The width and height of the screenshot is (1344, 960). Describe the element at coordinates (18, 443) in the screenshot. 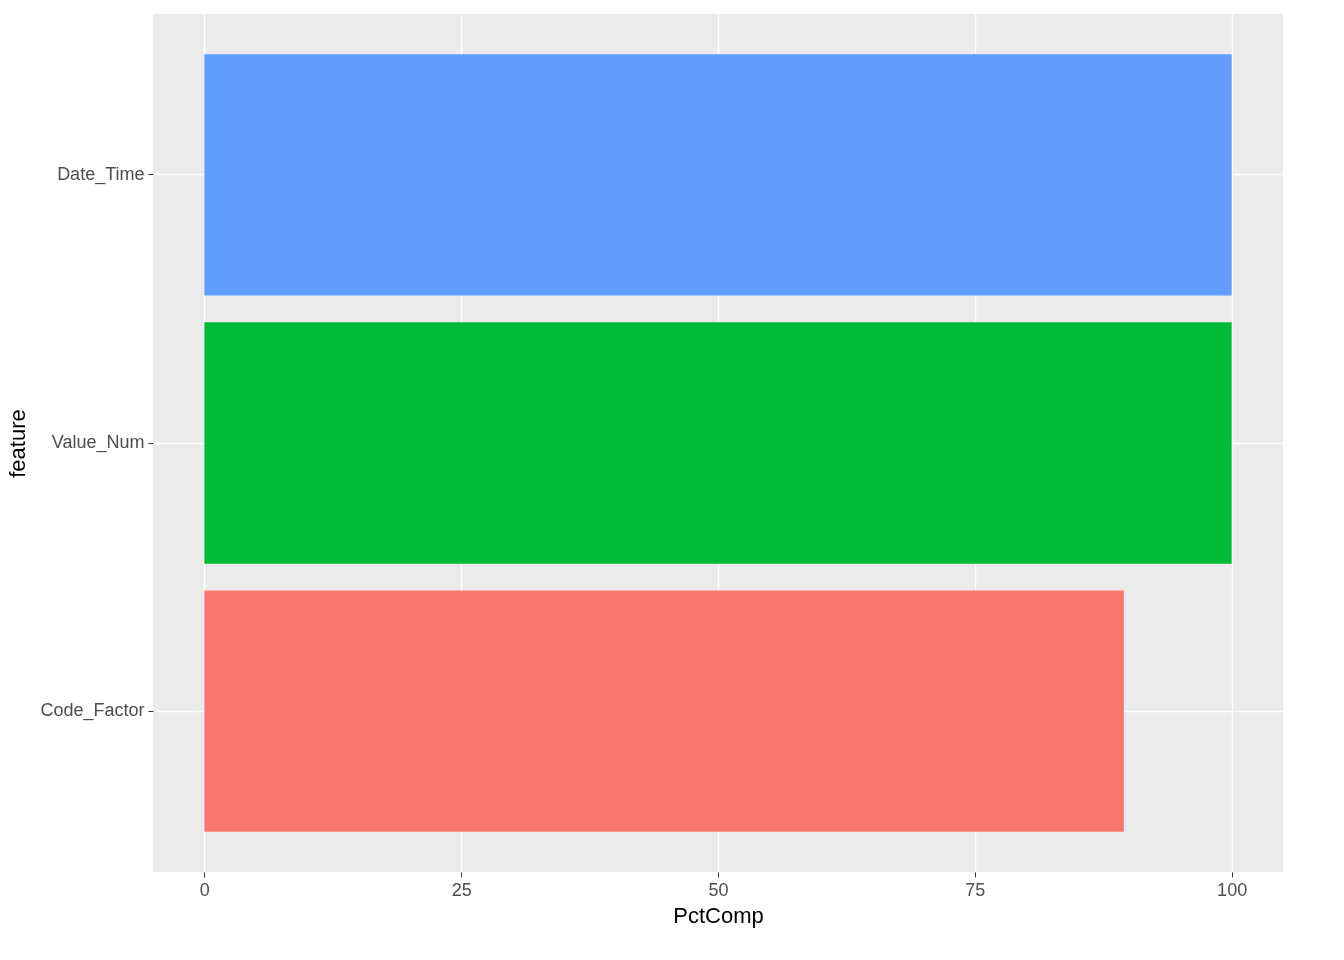

I see `y-axis-title: feature` at that location.